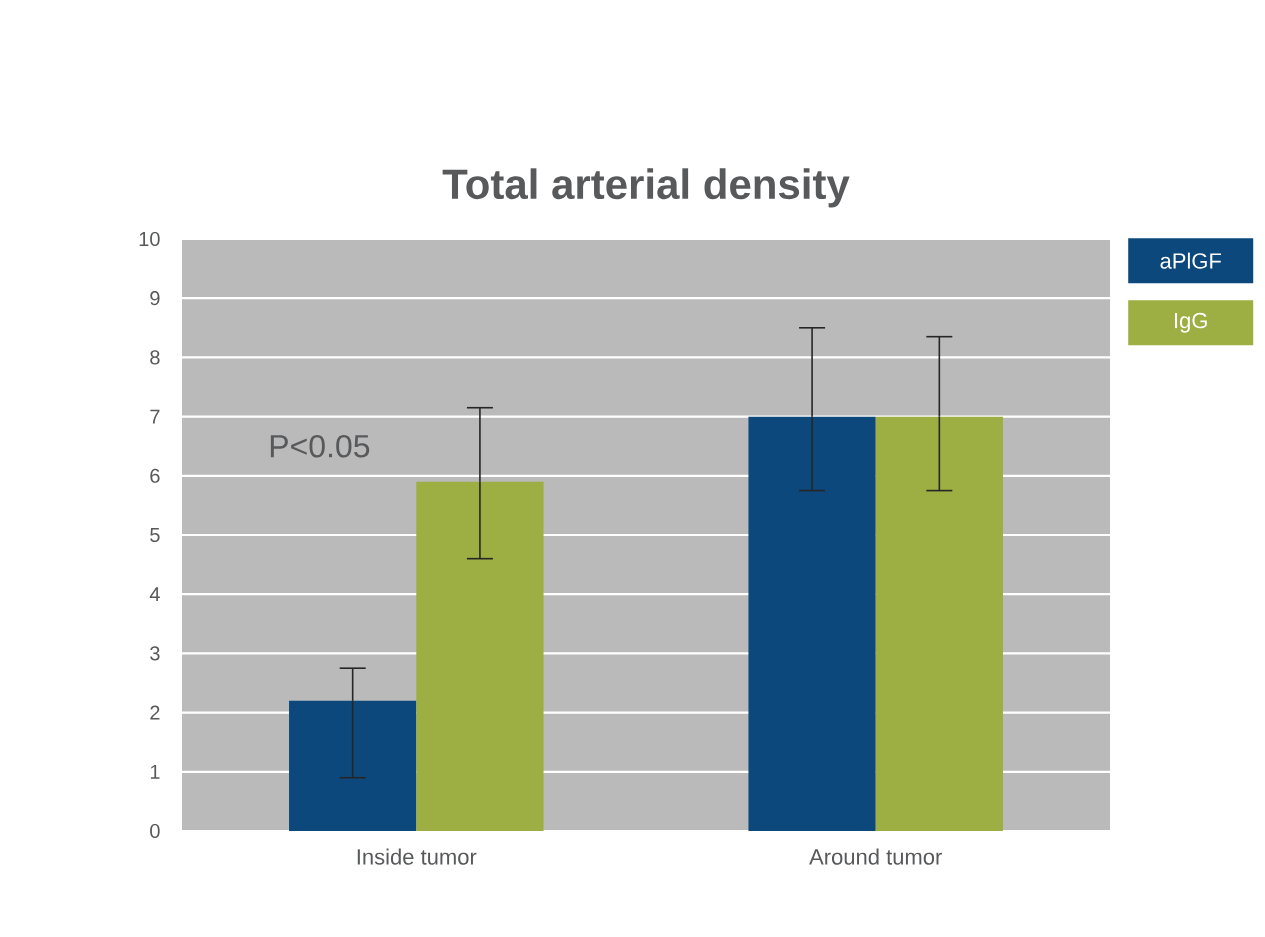 This screenshot has width=1265, height=937. I want to click on y-tick-label: 7, so click(155, 416).